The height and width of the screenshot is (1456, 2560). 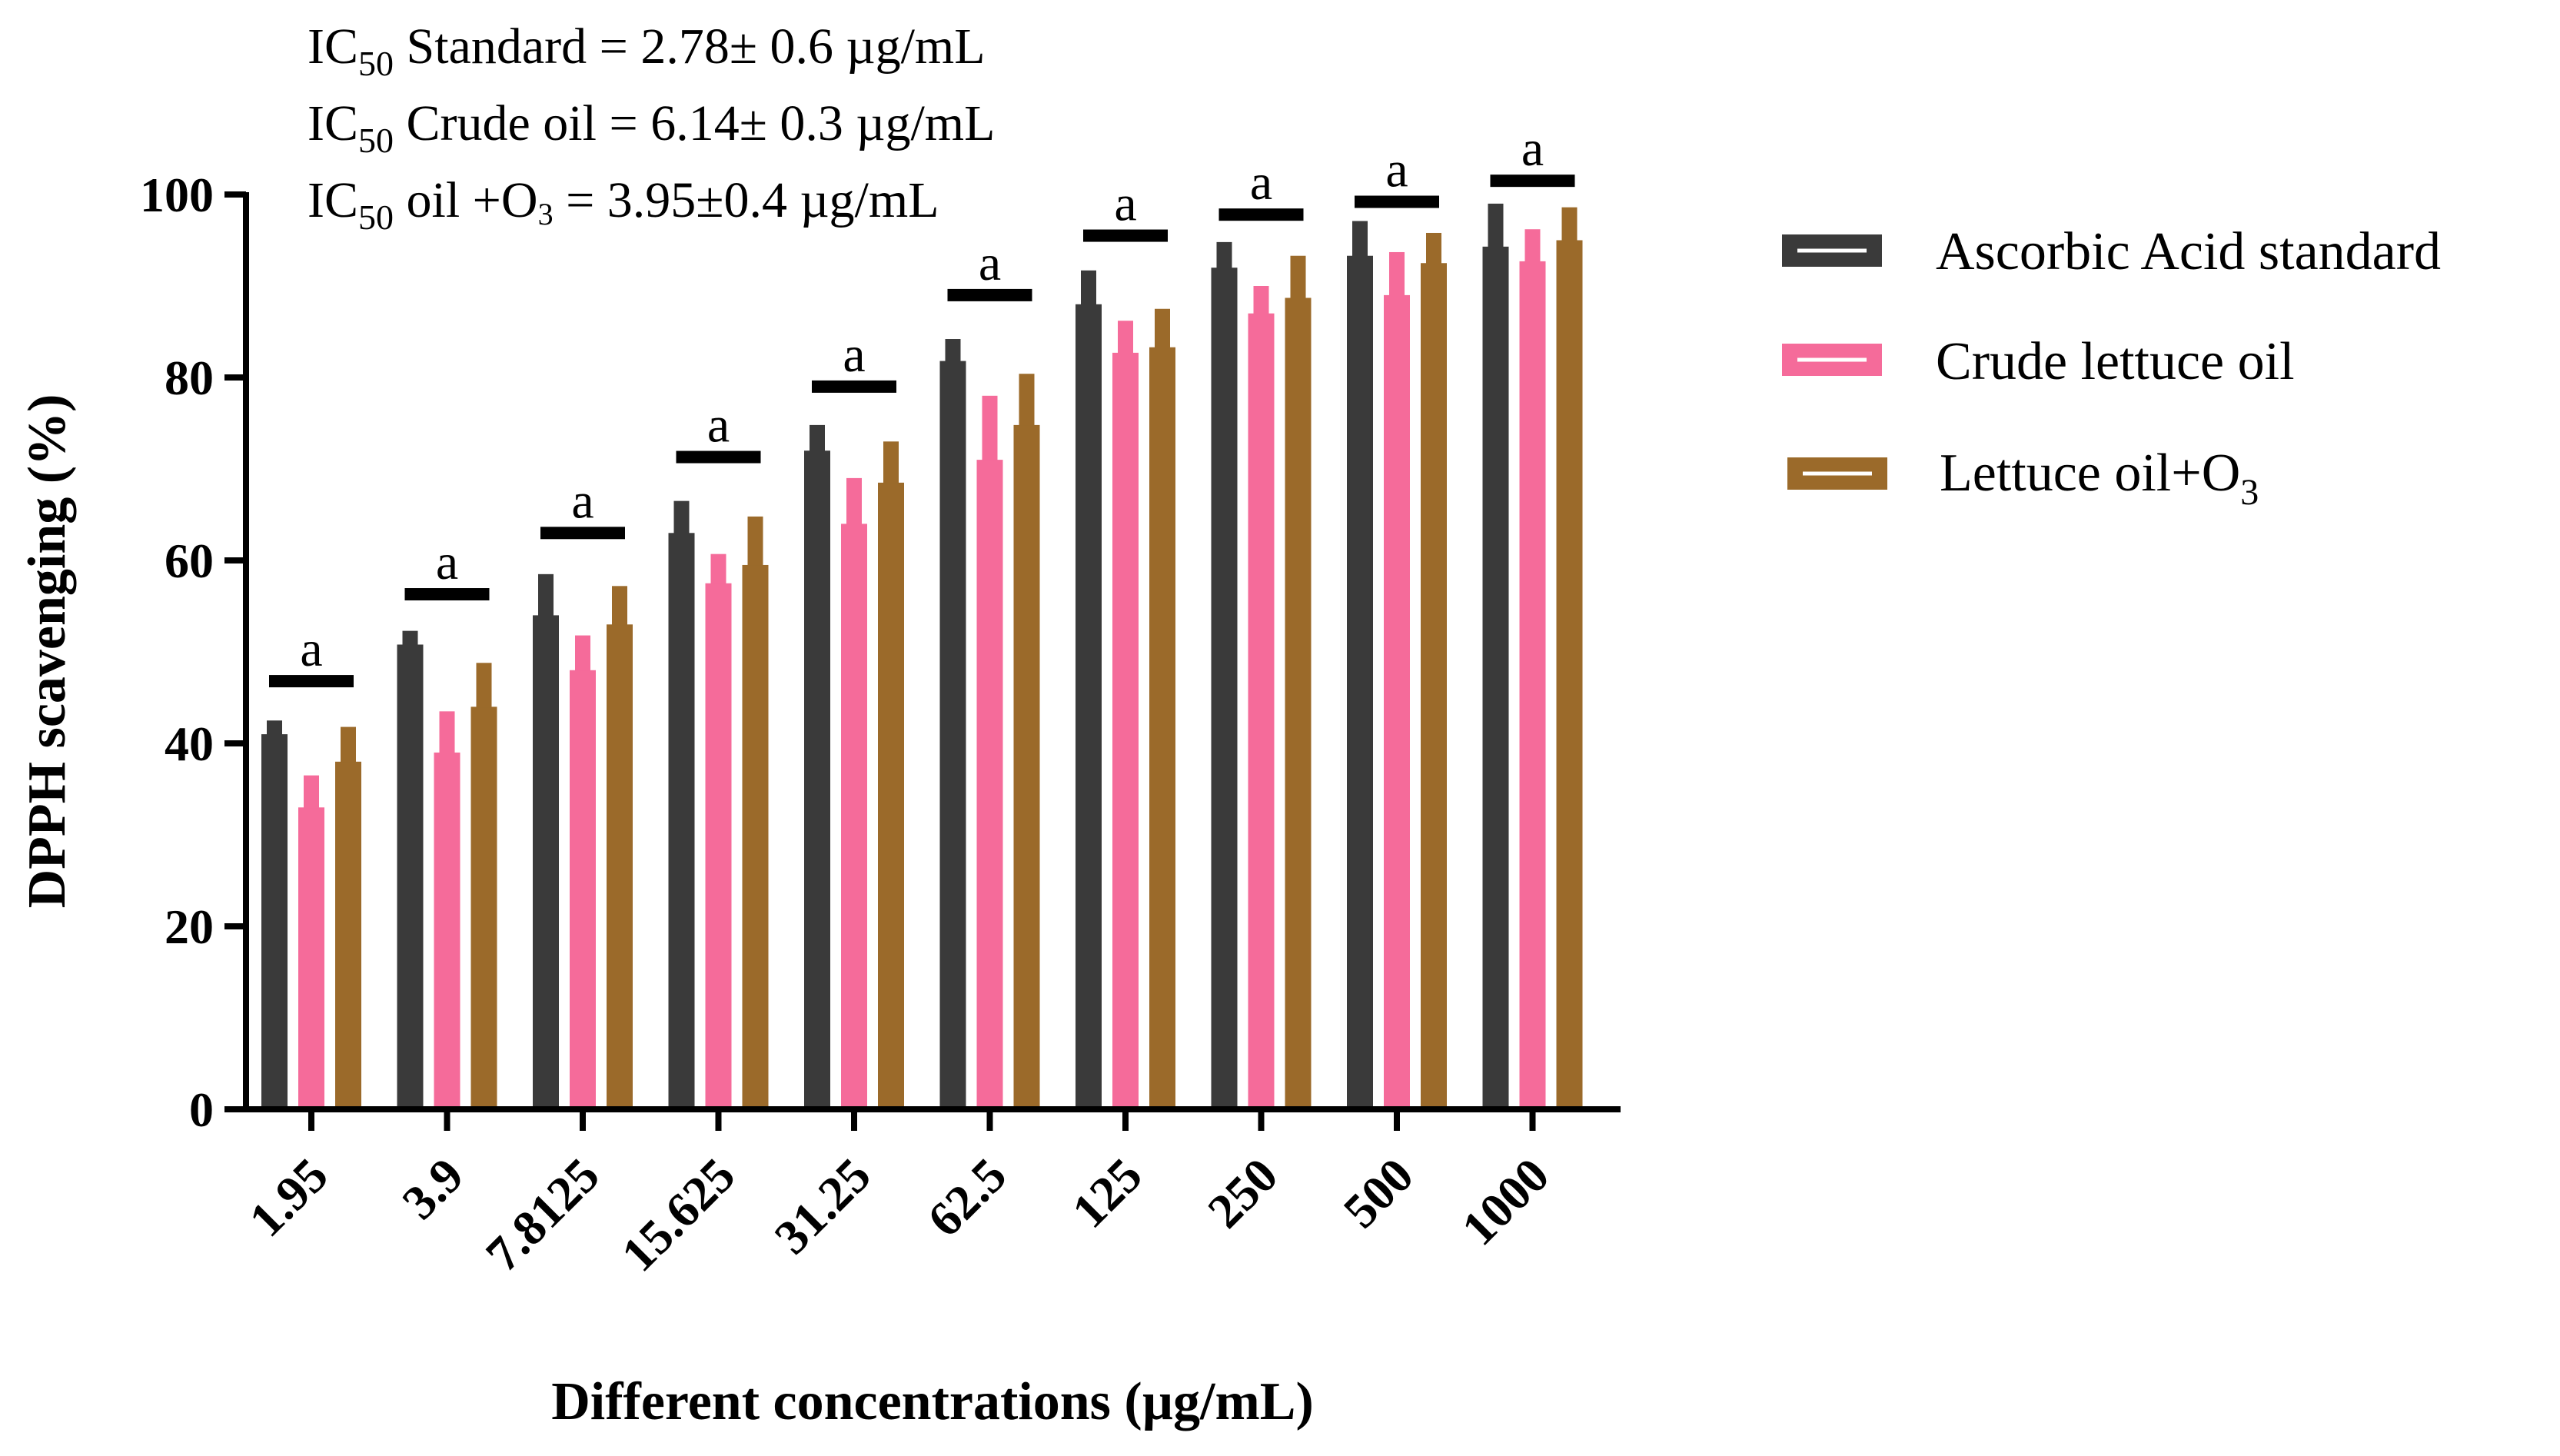 I want to click on ic50-crude-annotation: IC50 Crude oil = 6.14± 0.3 µg/mL, so click(x=652, y=127).